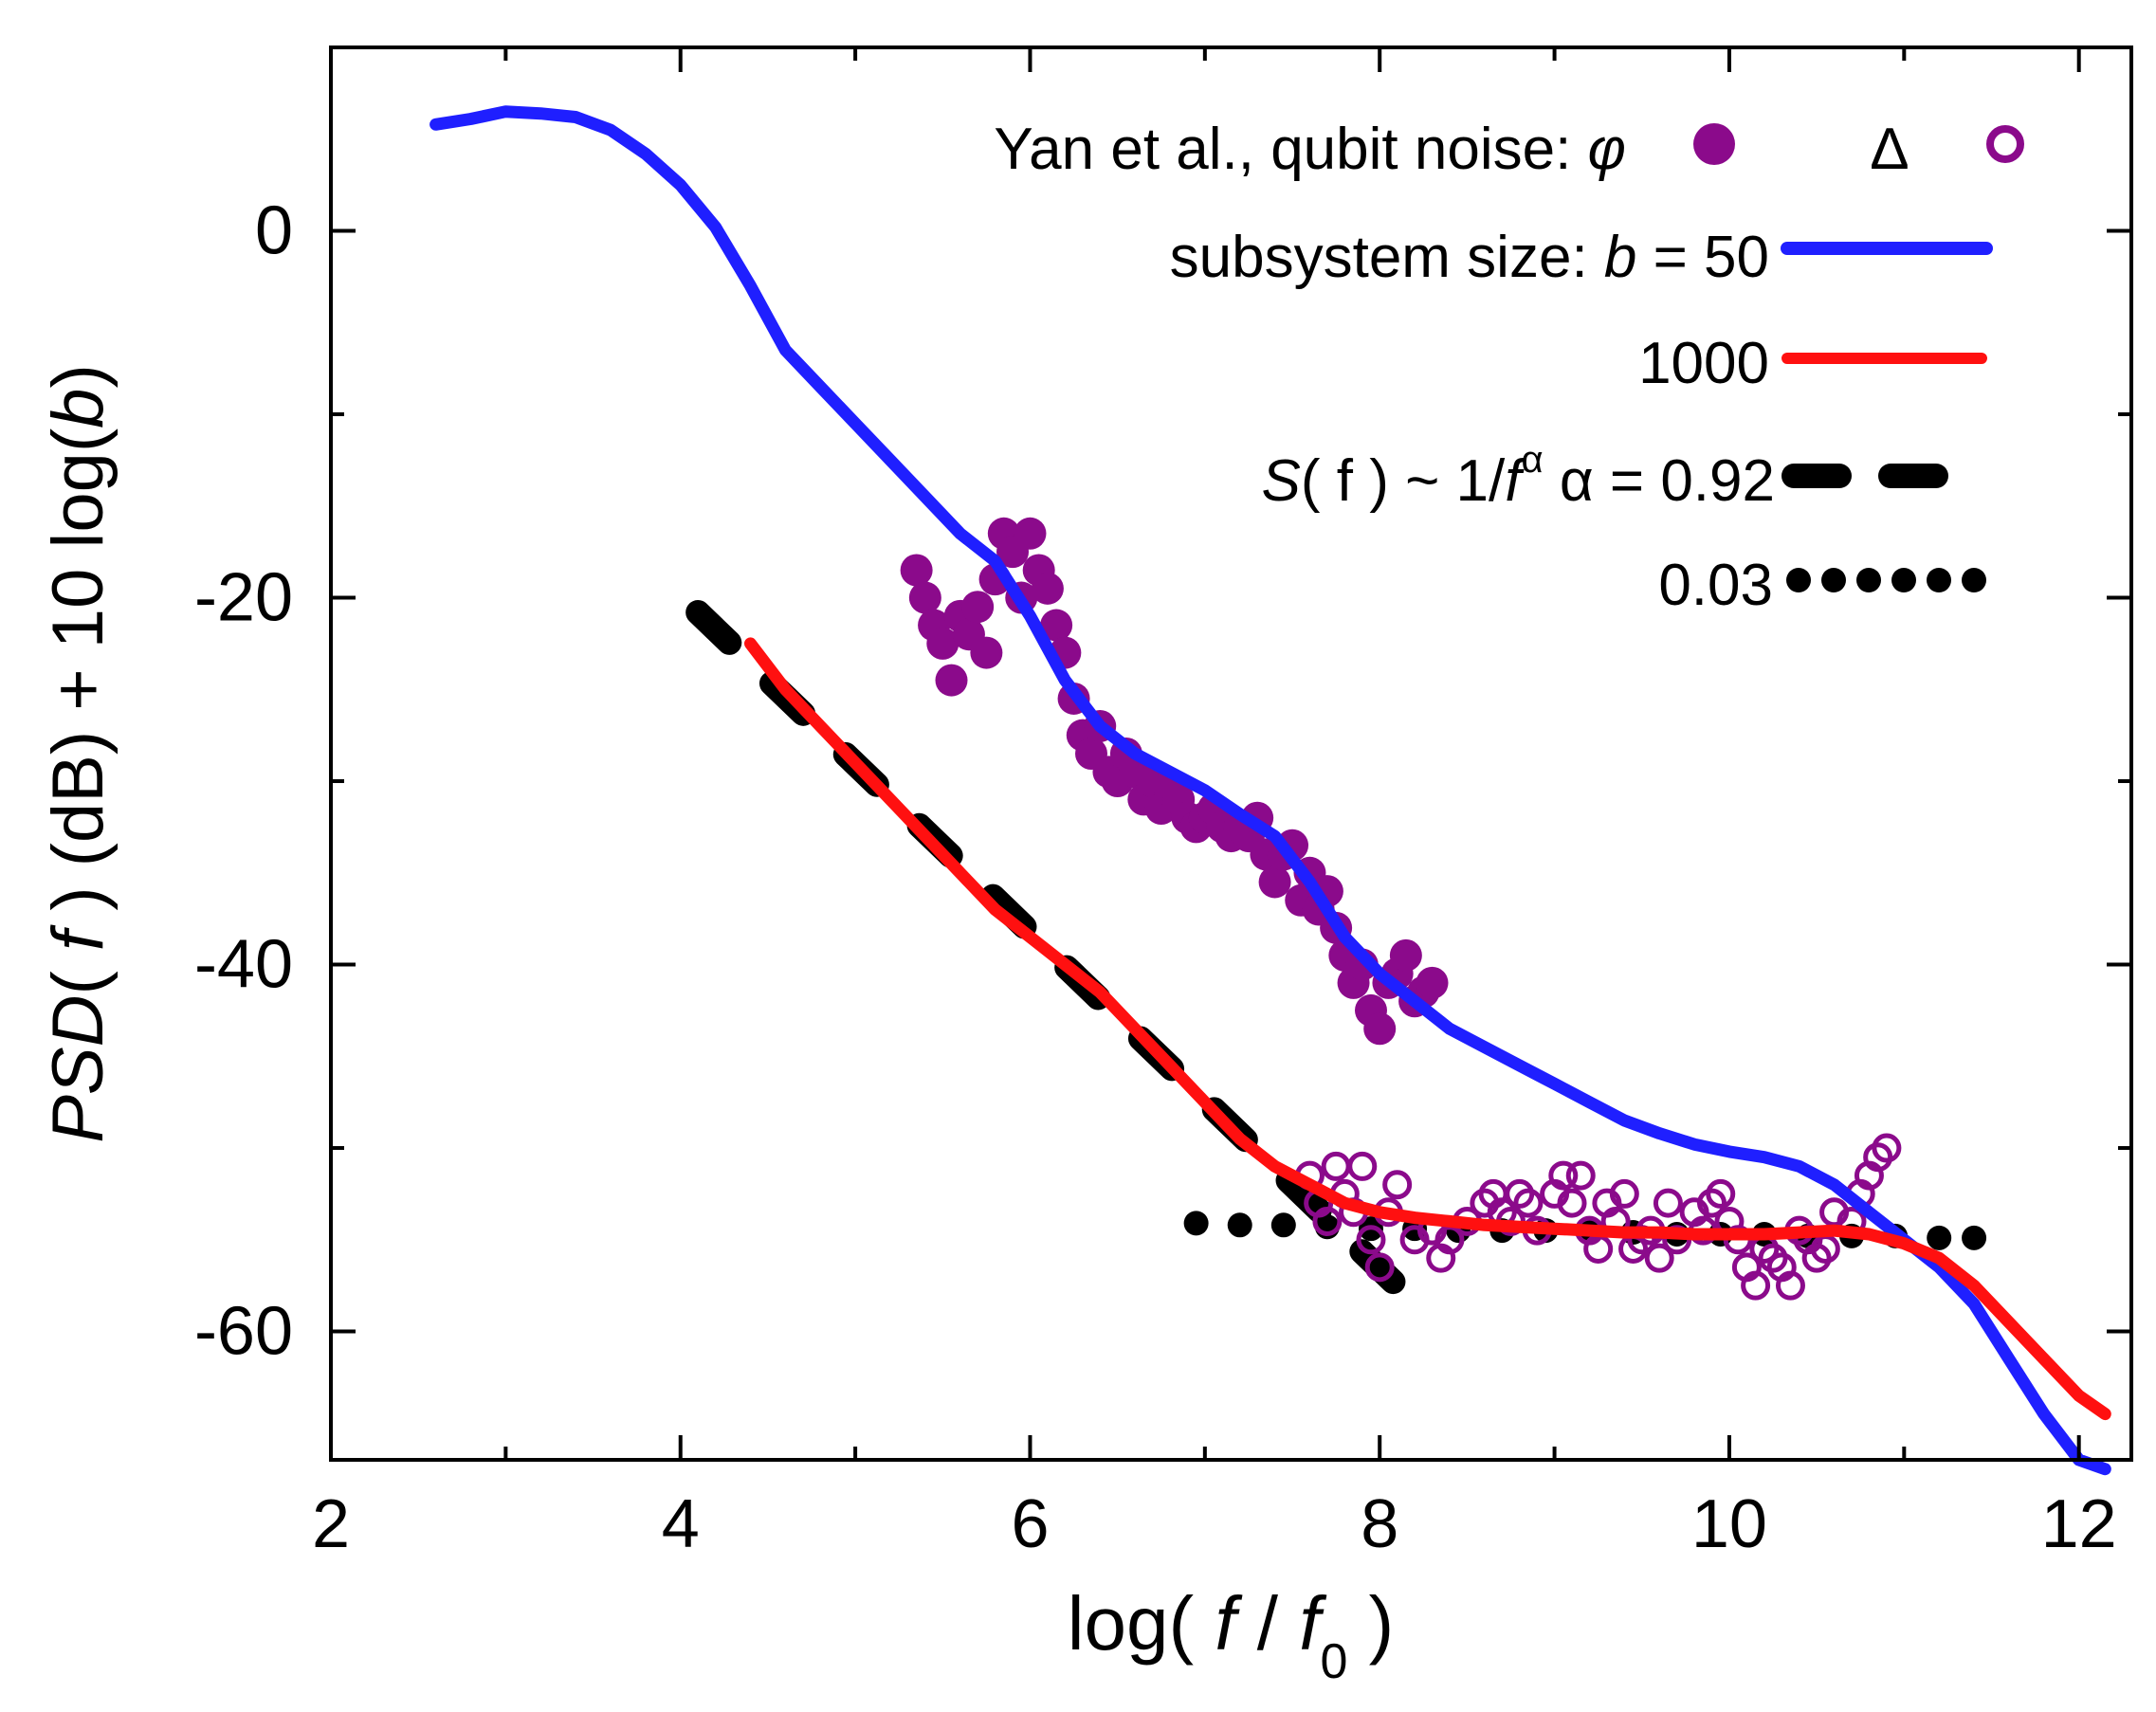 The width and height of the screenshot is (2156, 1712). I want to click on legend-dot-markers, so click(1886, 580).